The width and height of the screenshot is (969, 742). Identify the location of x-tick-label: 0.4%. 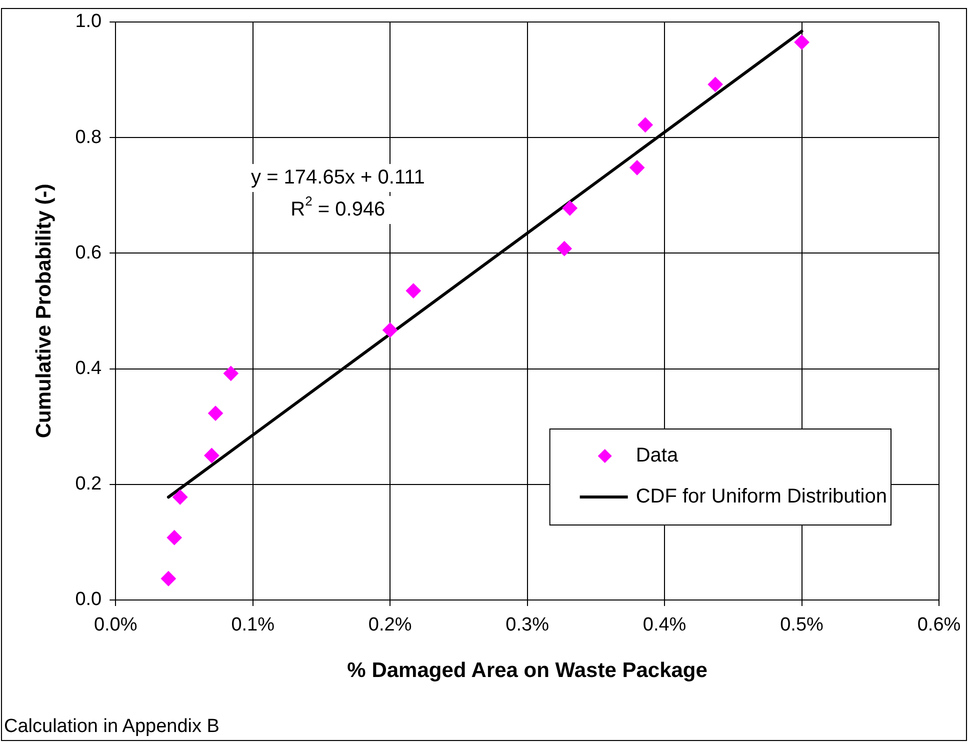
(664, 625).